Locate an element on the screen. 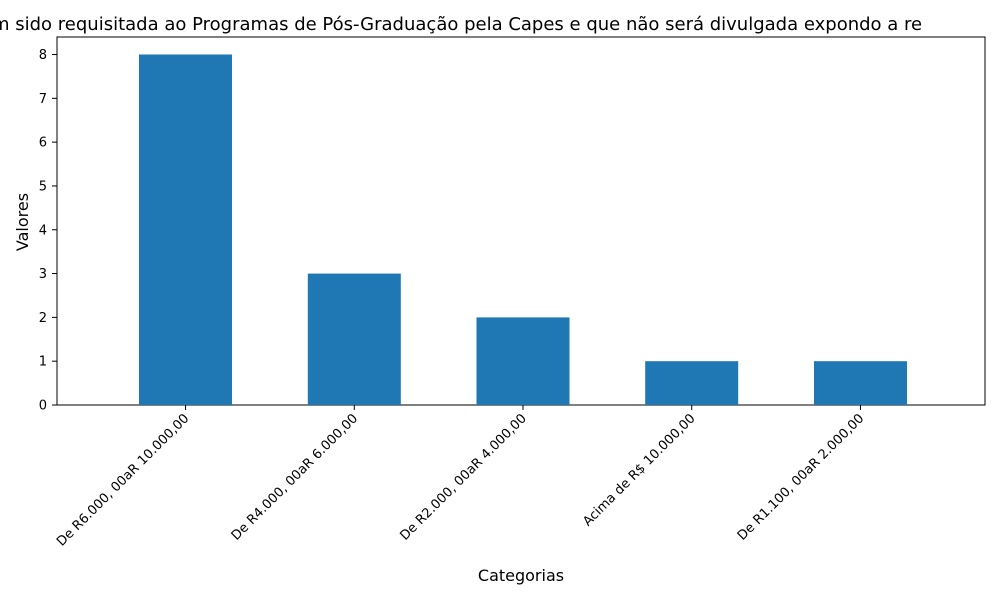 This screenshot has width=1000, height=600. x-tick-label-2: De R2.000, 00aR 4.000,00 is located at coordinates (463, 477).